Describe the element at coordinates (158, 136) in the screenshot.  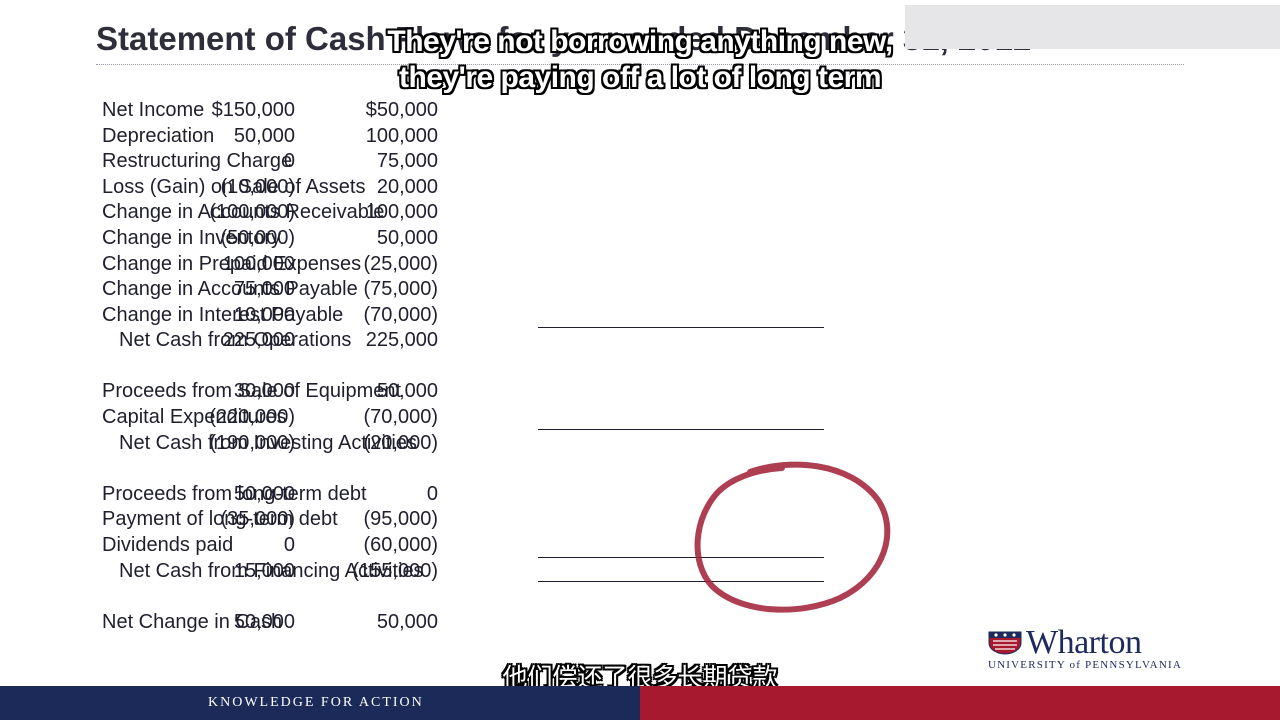
I see `row-label: Depreciation` at that location.